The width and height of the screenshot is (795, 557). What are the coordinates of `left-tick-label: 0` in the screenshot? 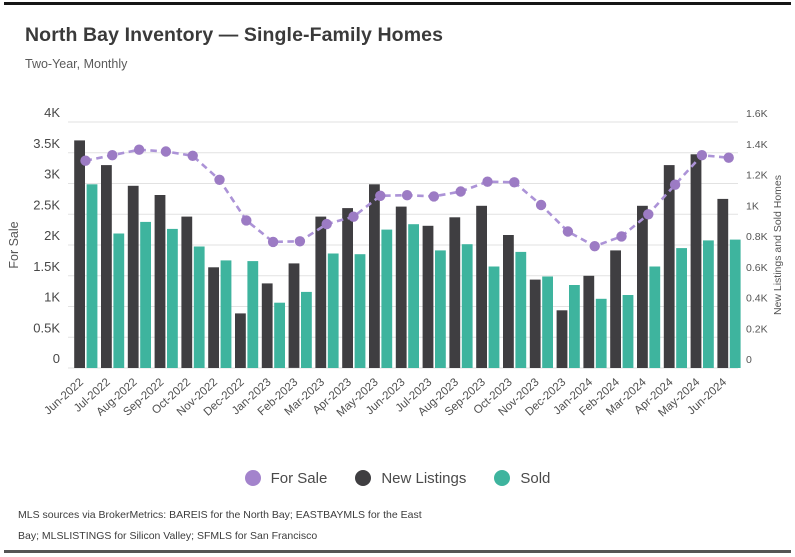 It's located at (56, 358).